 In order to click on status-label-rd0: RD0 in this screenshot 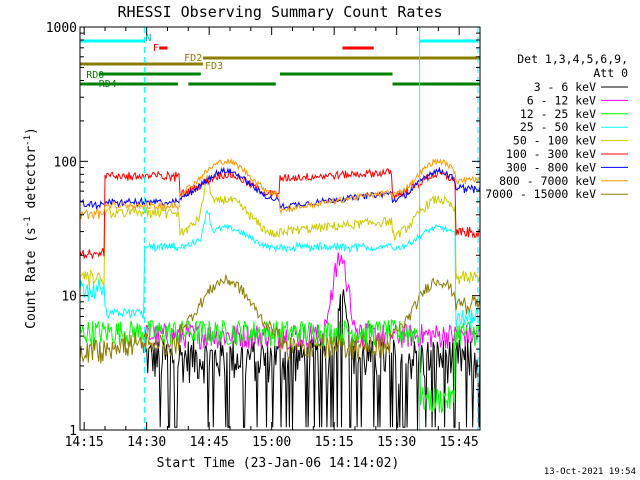, I will do `click(95, 75)`.